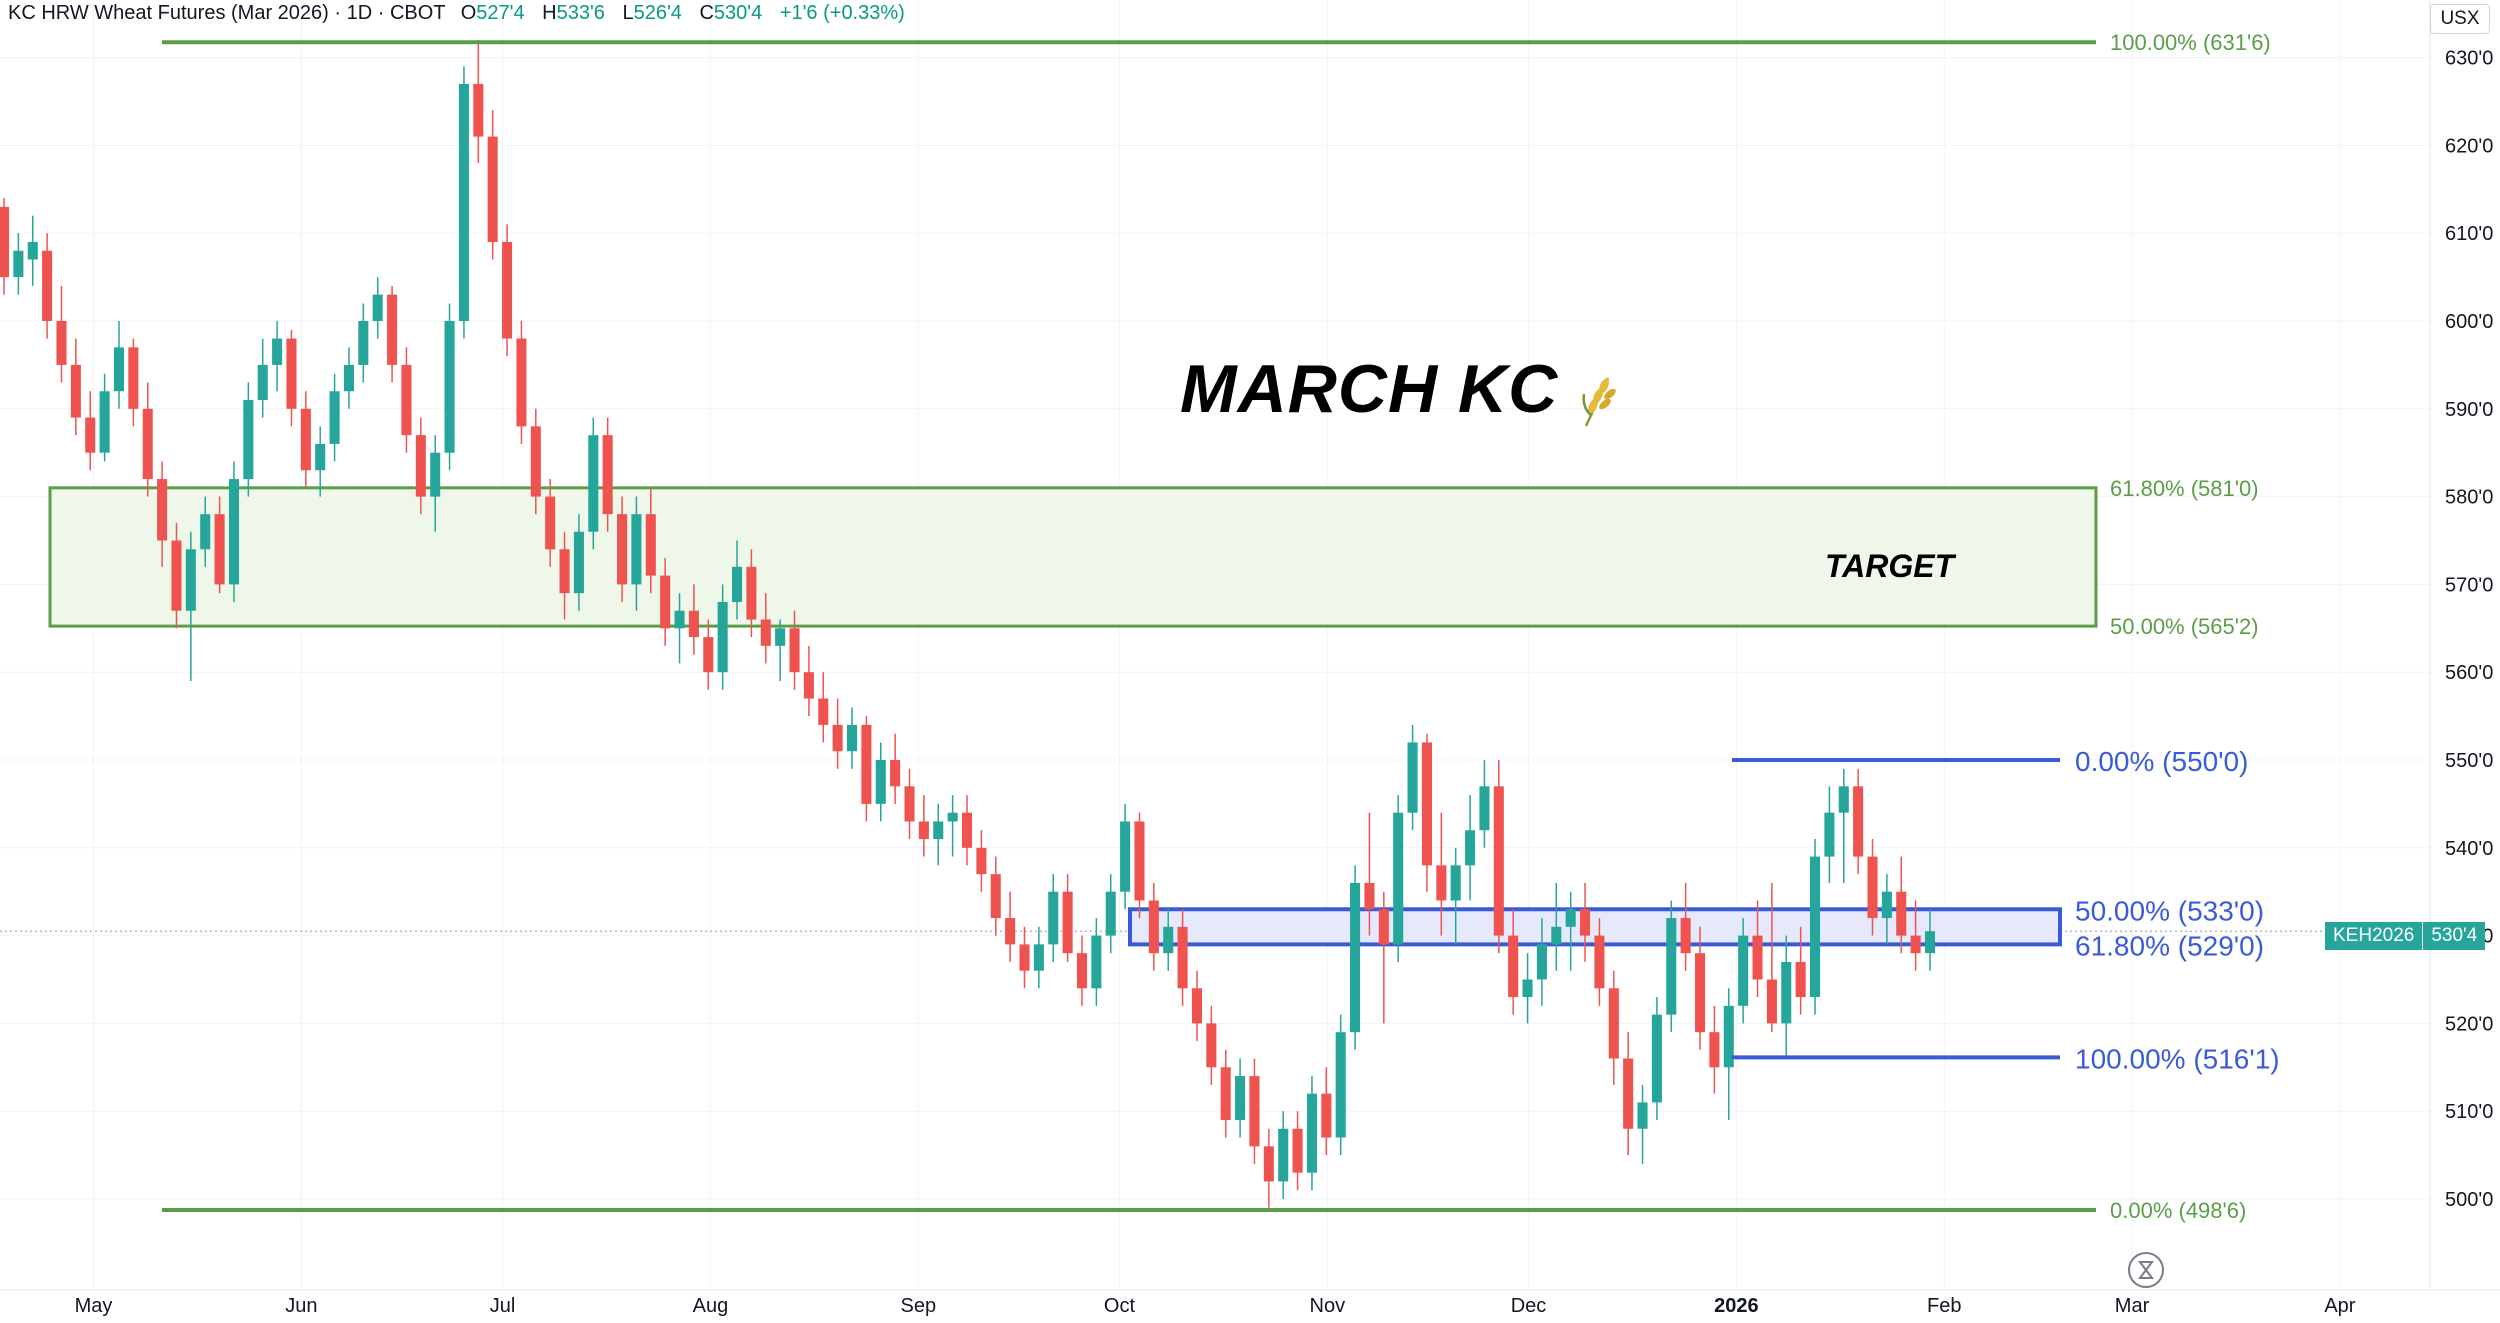 This screenshot has height=1323, width=2500. I want to click on replay-clock-icon, so click(2146, 1270).